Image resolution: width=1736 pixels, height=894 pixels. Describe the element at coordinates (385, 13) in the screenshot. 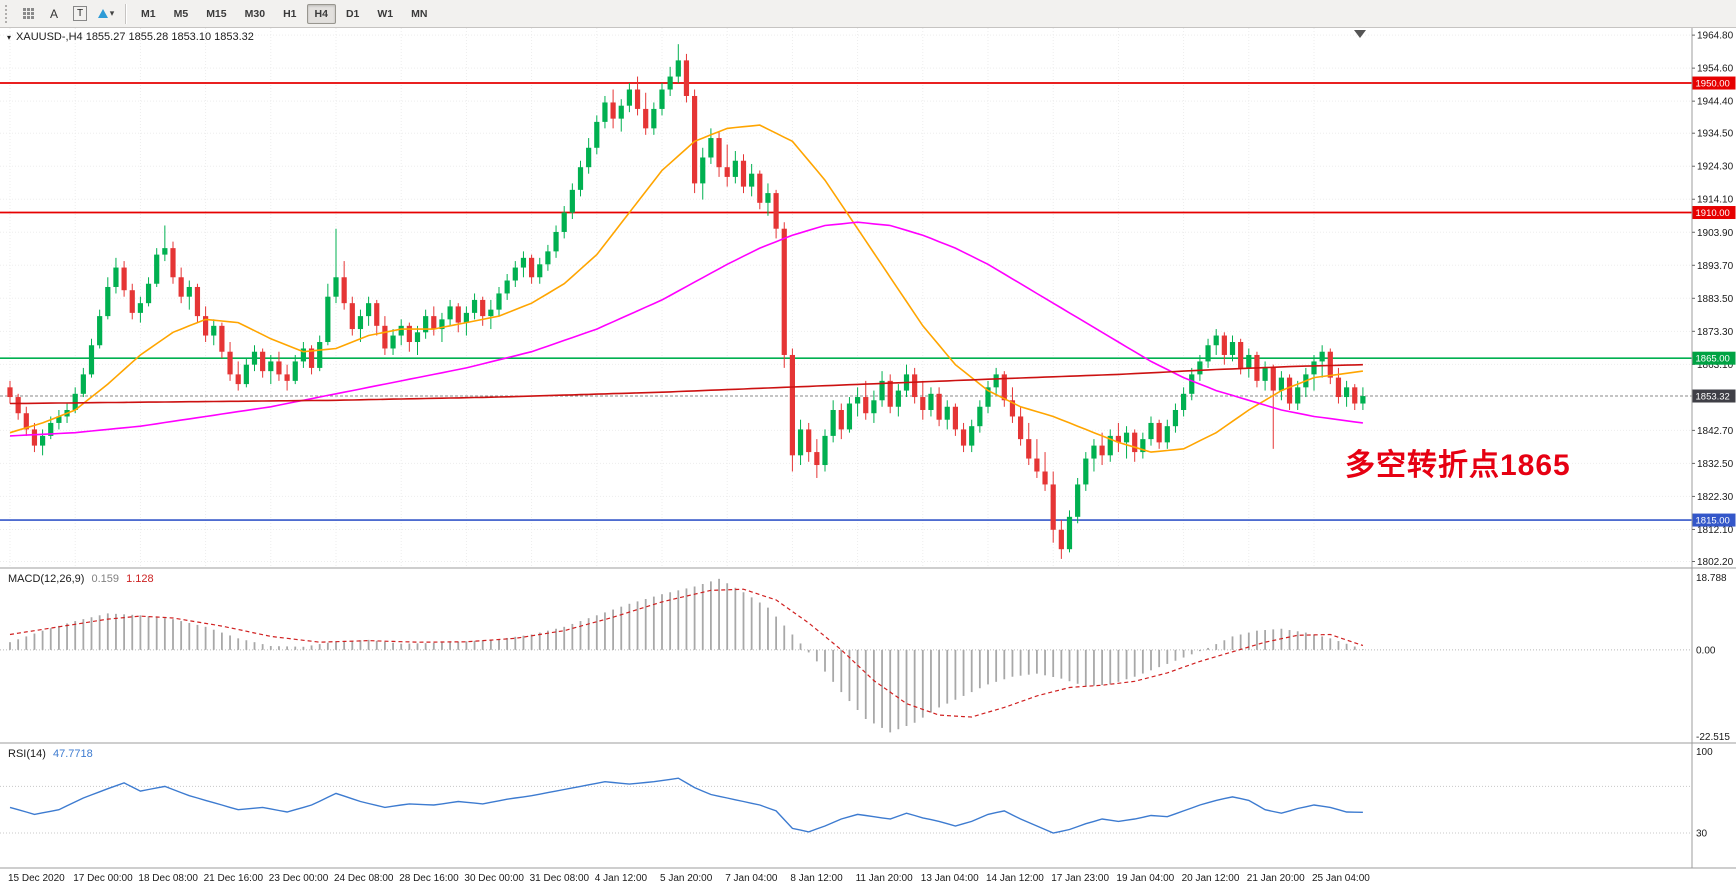

I see `timeframe-button-w1: W1` at that location.